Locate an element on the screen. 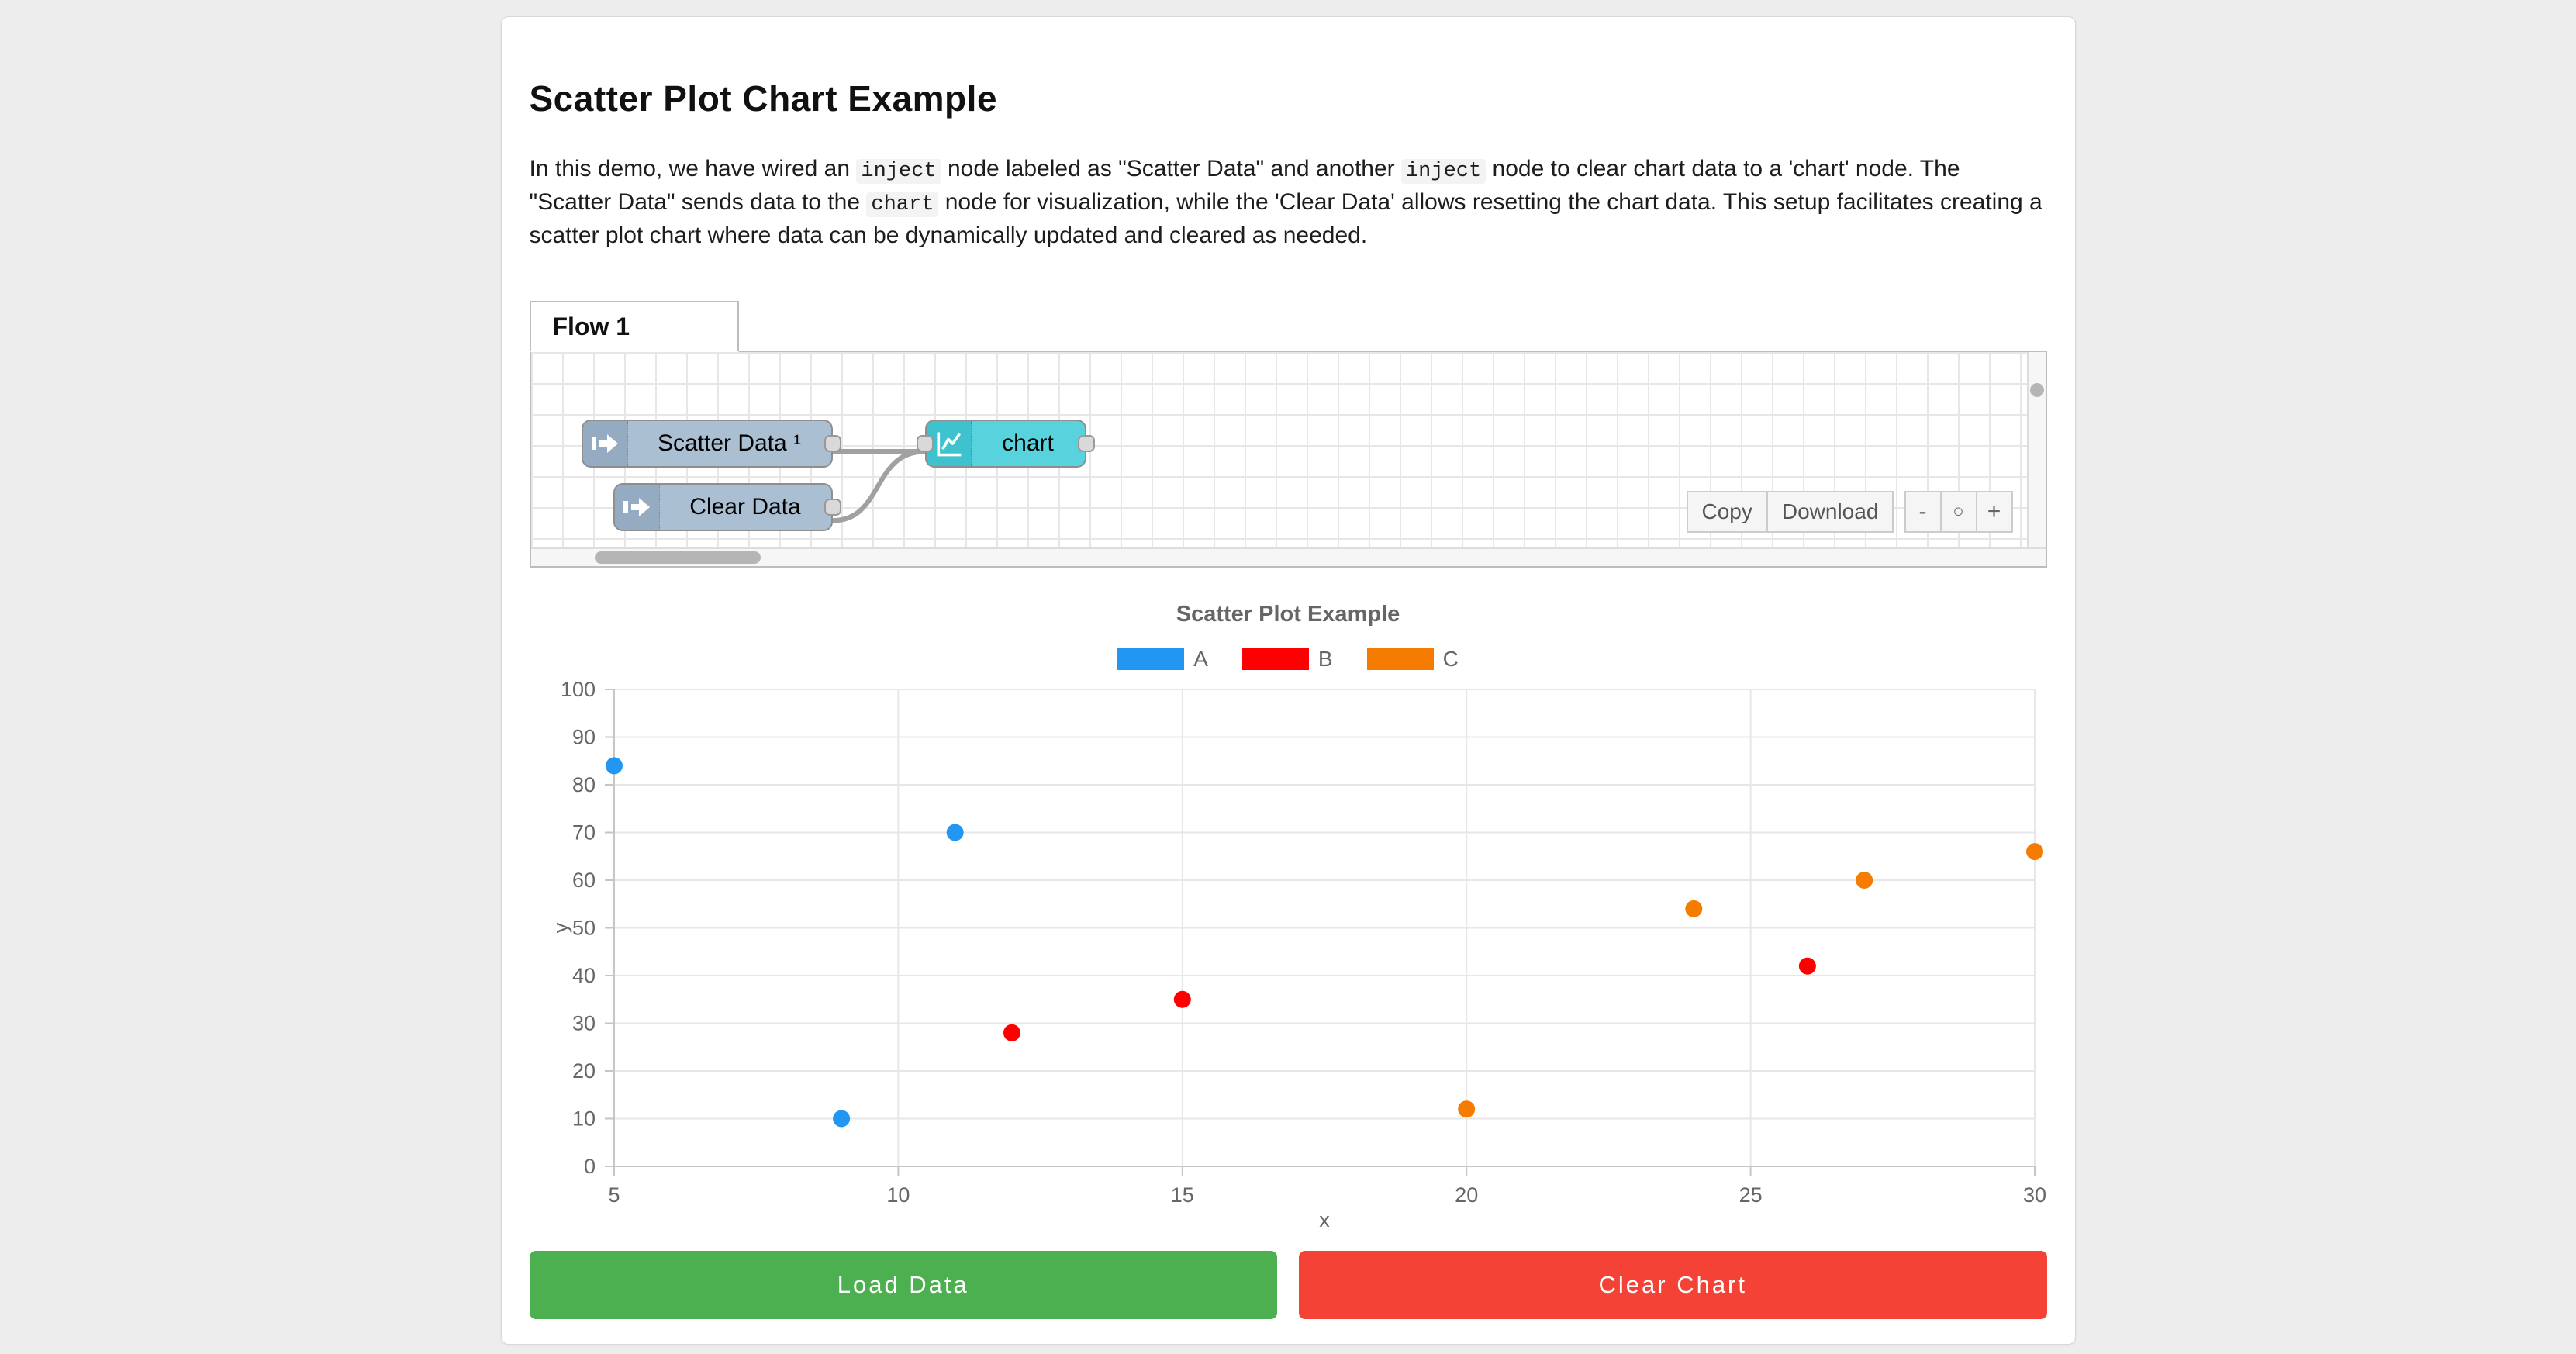 The height and width of the screenshot is (1354, 2576). zoom-reset-button: ○ is located at coordinates (1958, 512).